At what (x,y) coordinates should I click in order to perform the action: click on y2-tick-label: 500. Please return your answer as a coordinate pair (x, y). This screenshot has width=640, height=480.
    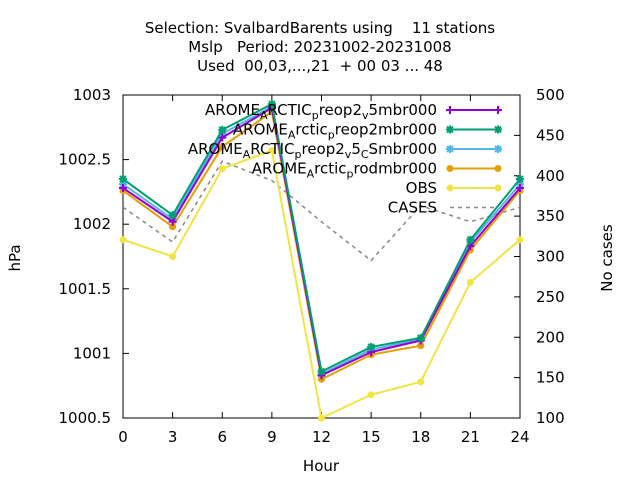
    Looking at the image, I should click on (550, 95).